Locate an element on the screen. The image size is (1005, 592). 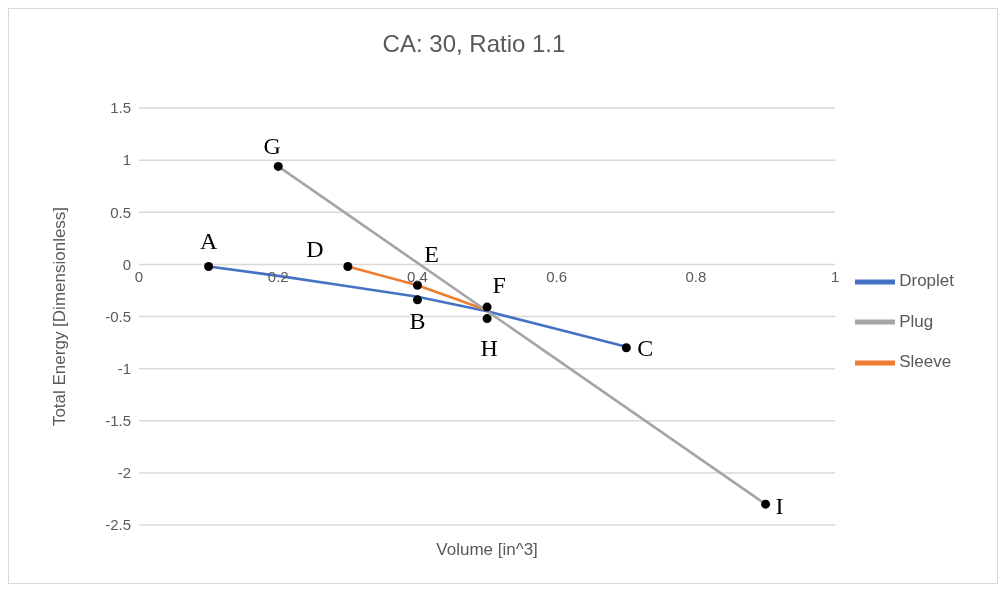
annotation: F is located at coordinates (499, 285).